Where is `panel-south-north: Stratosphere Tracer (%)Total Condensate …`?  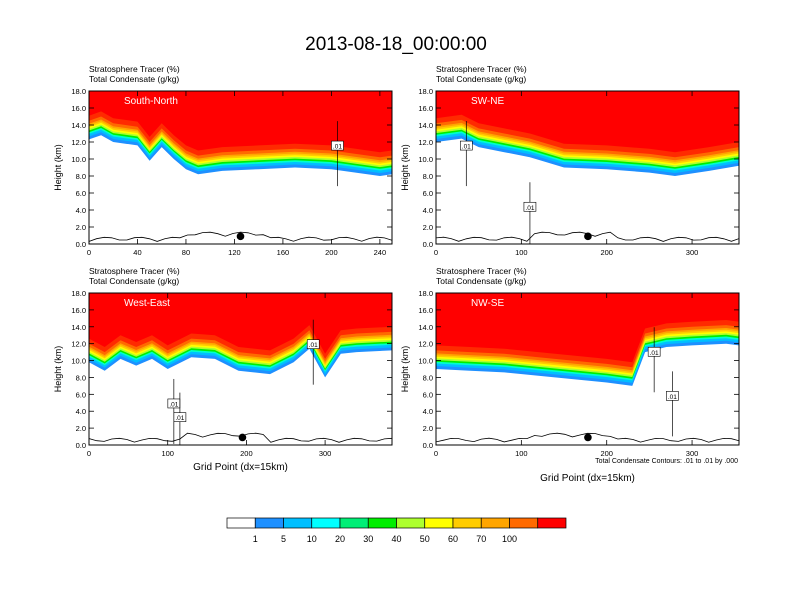
panel-south-north: Stratosphere Tracer (%)Total Condensate … is located at coordinates (223, 160).